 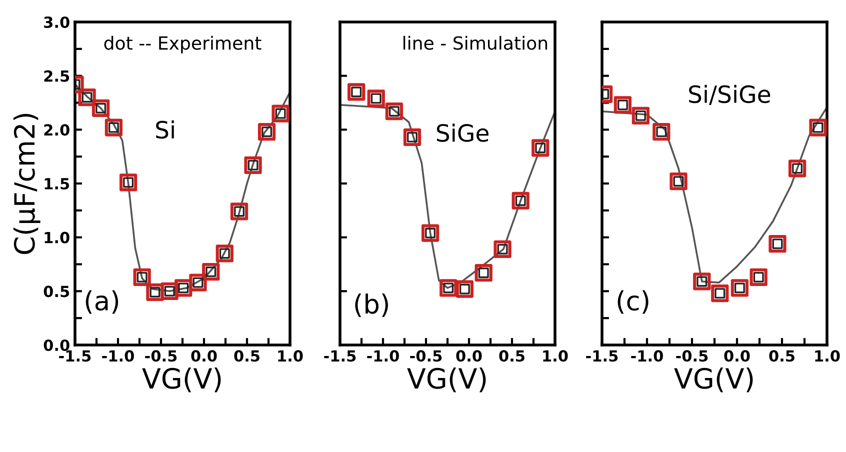 I want to click on annotation: dot -- Experiment, so click(x=183, y=45).